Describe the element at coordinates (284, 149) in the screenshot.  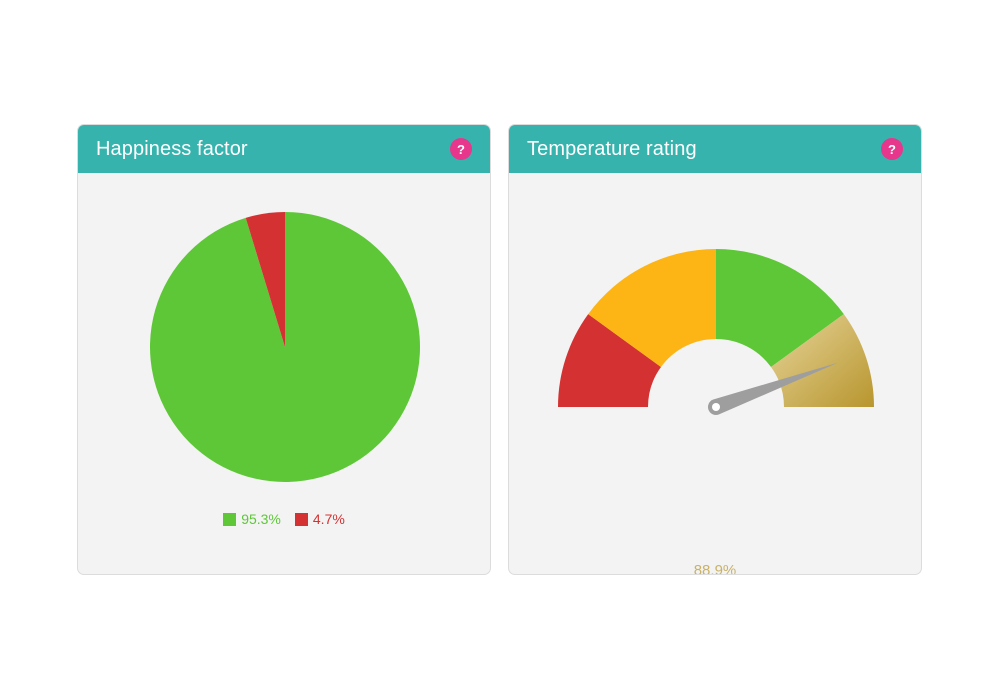
I see `card-header: Happiness factor ?` at that location.